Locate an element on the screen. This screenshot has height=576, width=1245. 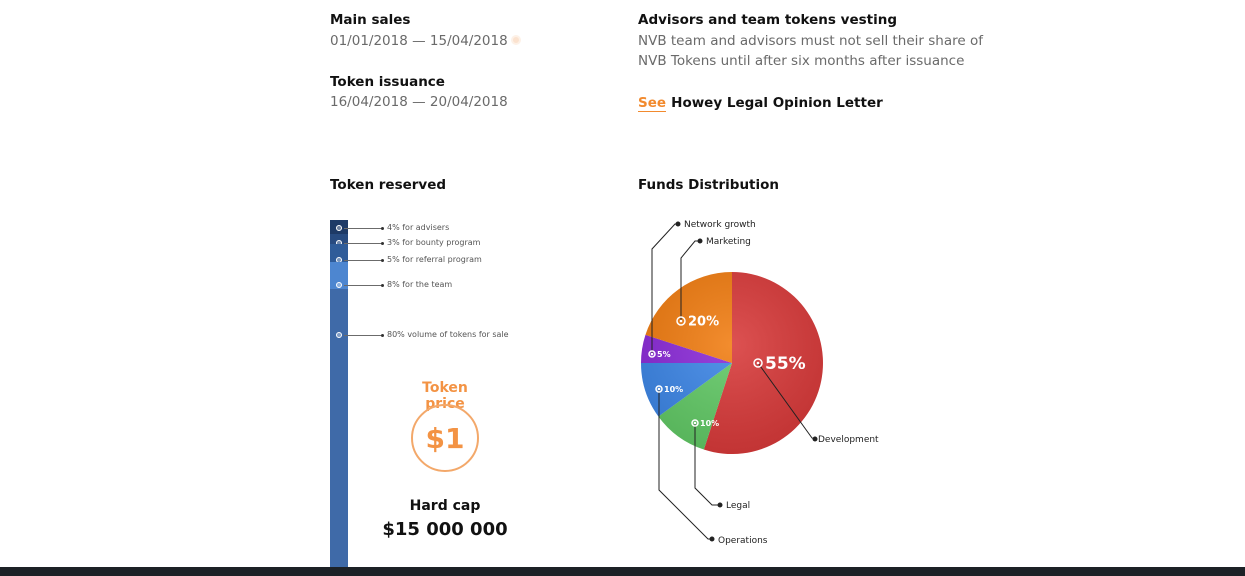
funds-distribution-title: Funds Distribution is located at coordinates (709, 185).